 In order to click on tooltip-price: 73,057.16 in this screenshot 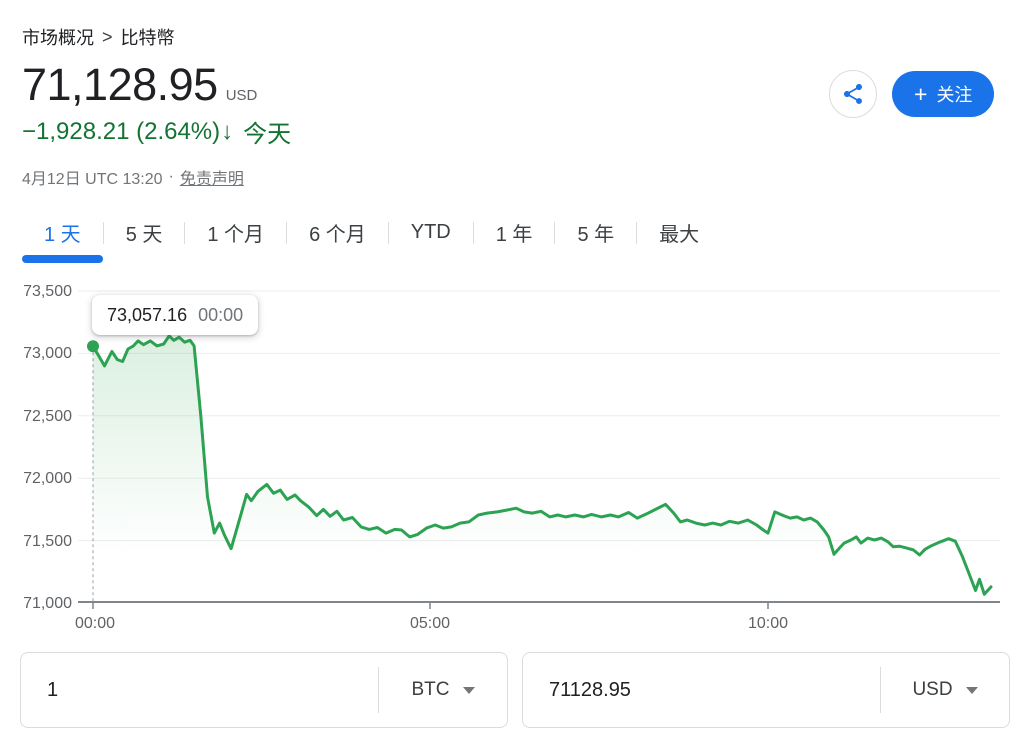, I will do `click(147, 314)`.